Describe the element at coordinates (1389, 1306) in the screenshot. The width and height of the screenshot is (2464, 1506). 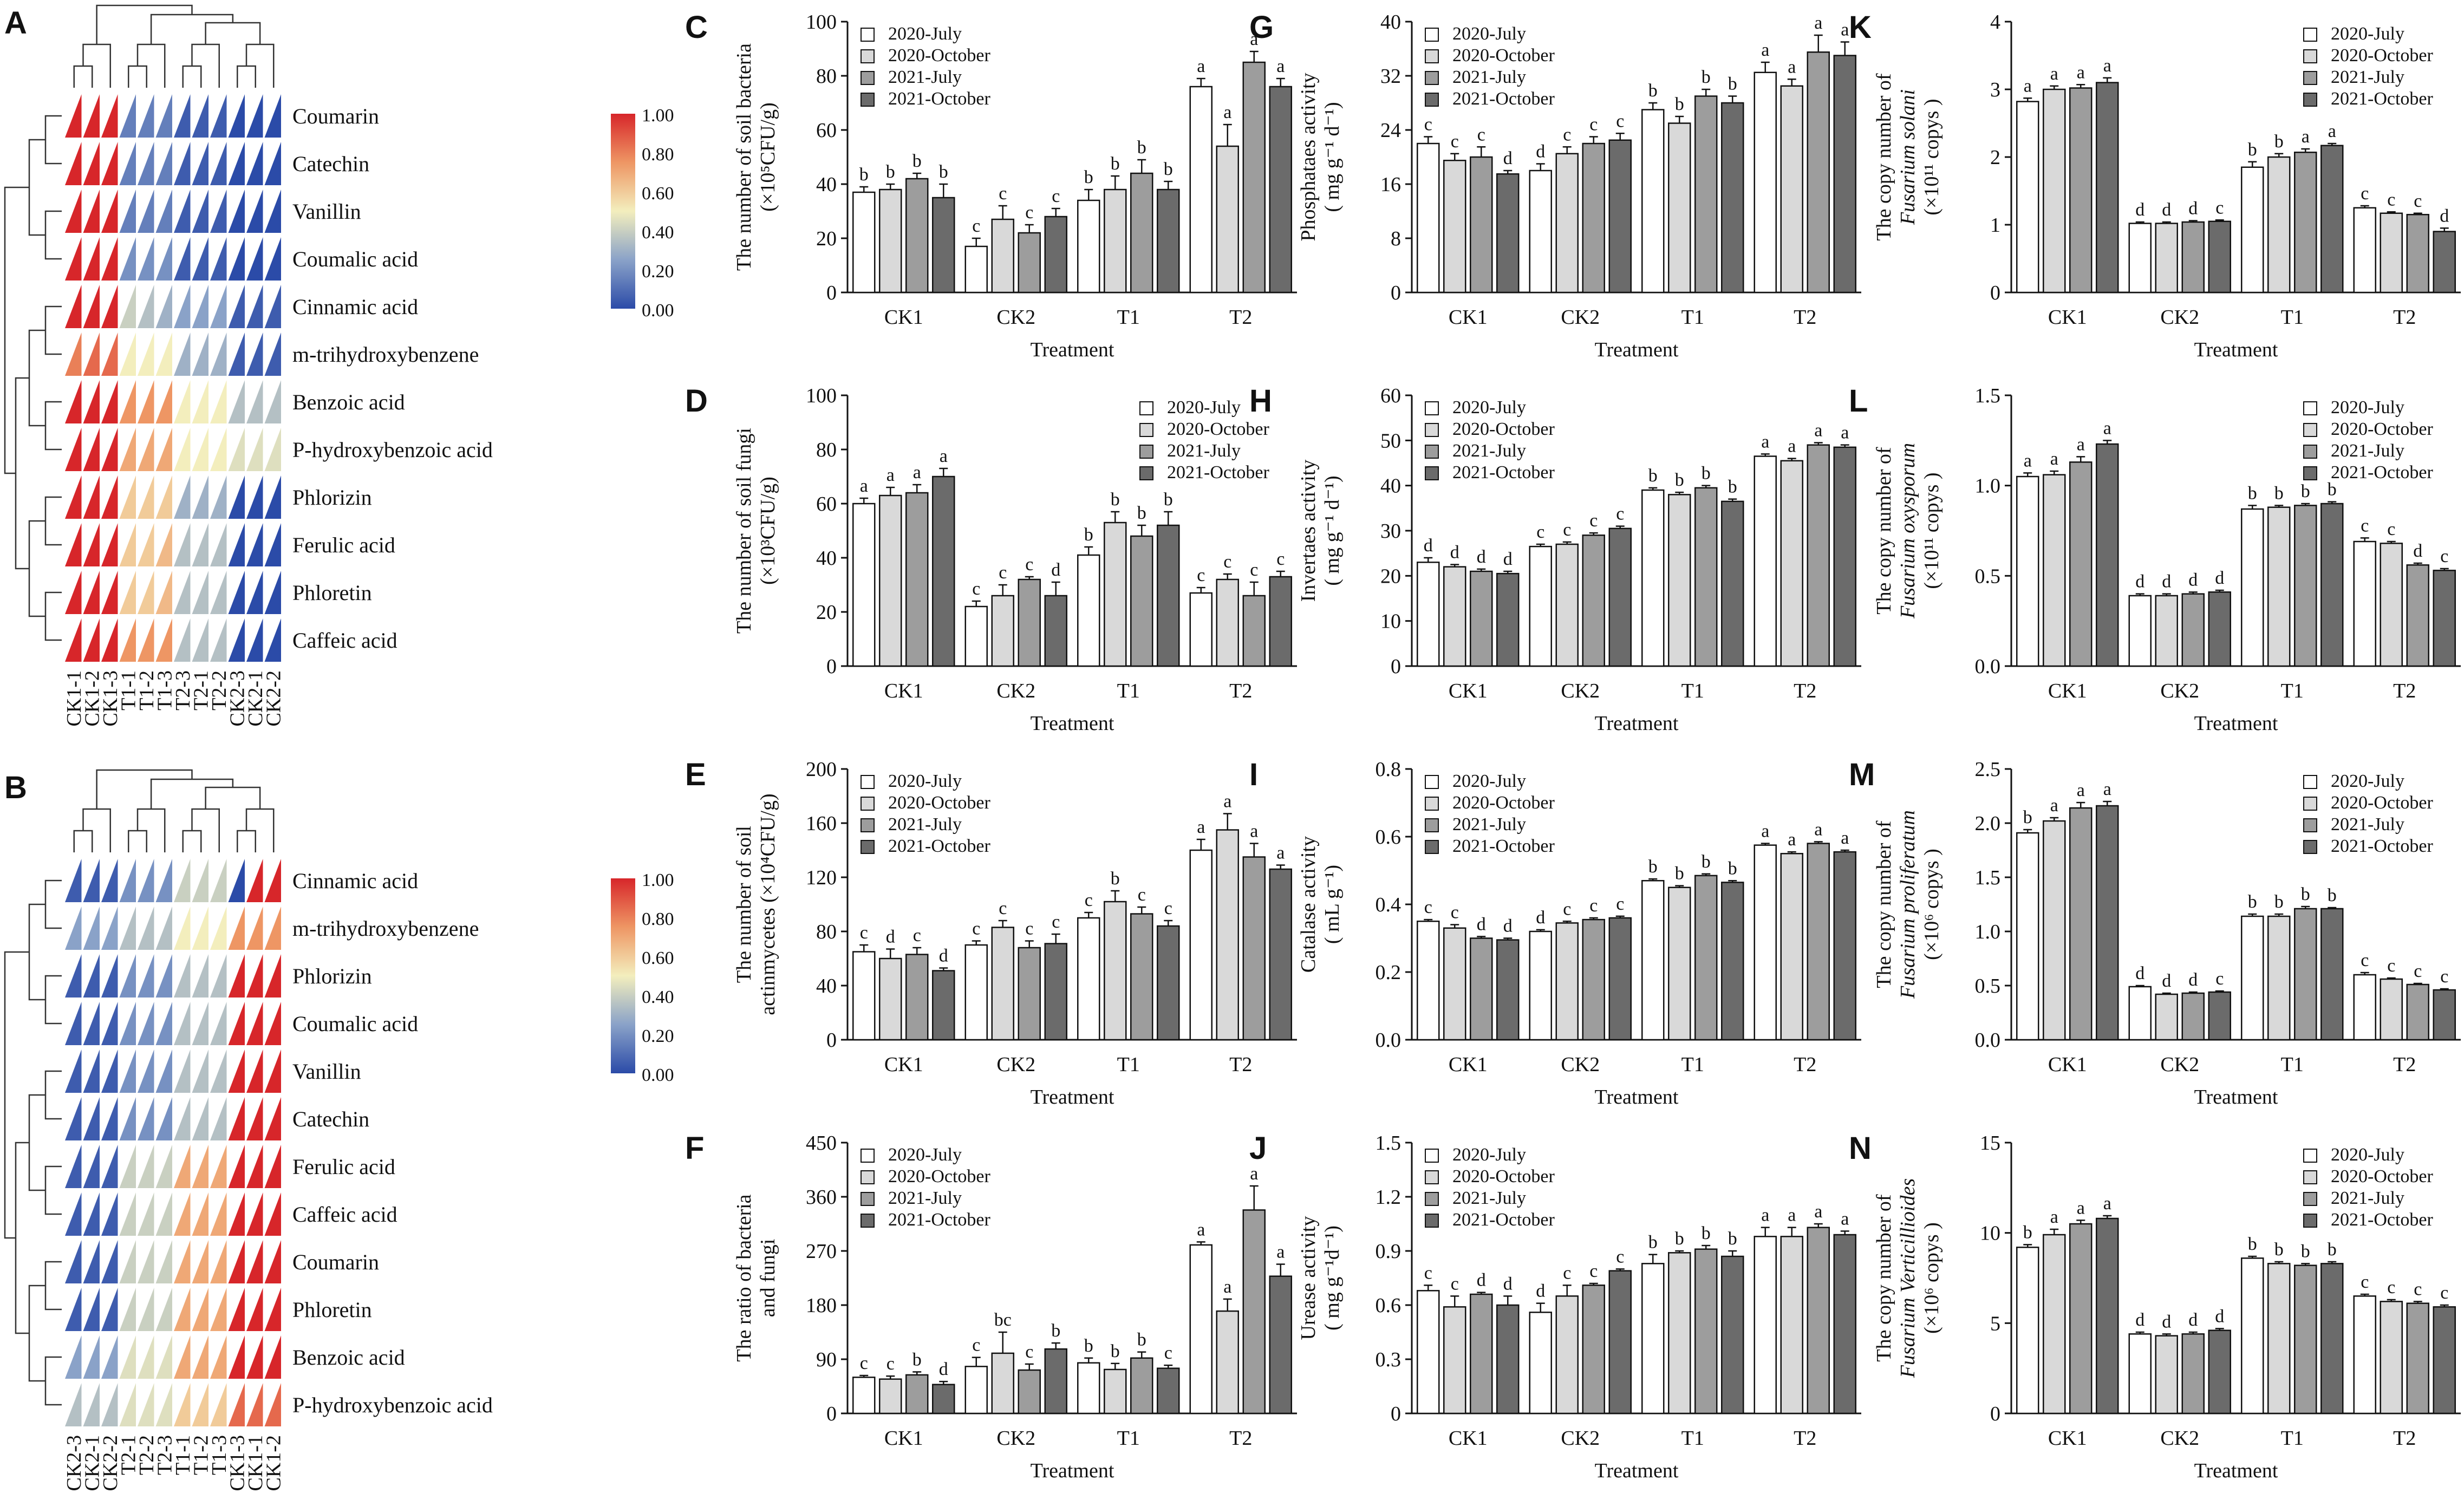
I see `y-tick-label: 0.6` at that location.